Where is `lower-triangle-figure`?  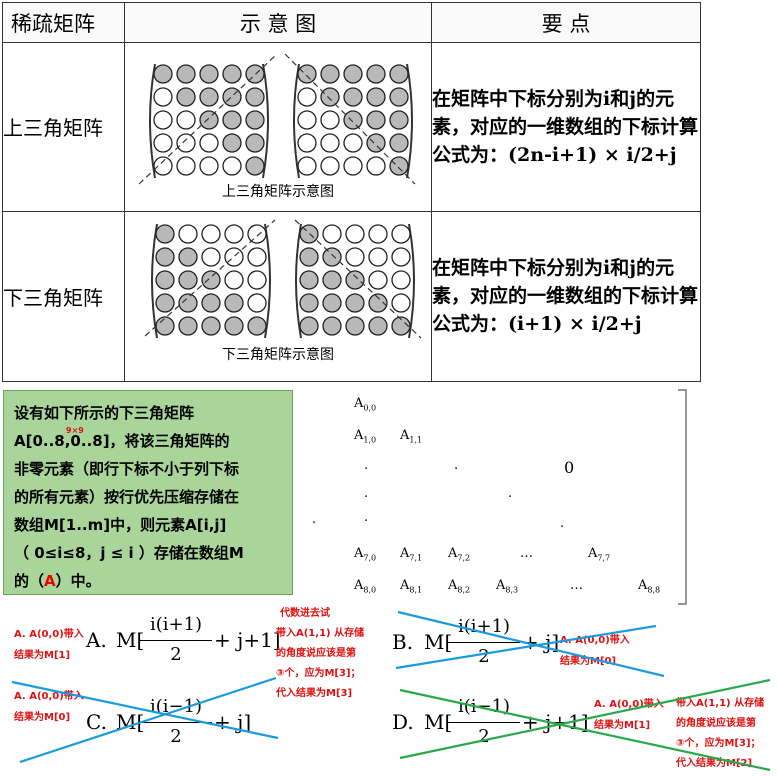 lower-triangle-figure is located at coordinates (283, 279).